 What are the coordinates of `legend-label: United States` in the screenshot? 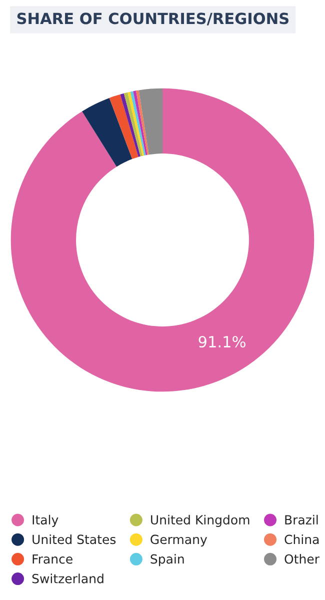 It's located at (74, 539).